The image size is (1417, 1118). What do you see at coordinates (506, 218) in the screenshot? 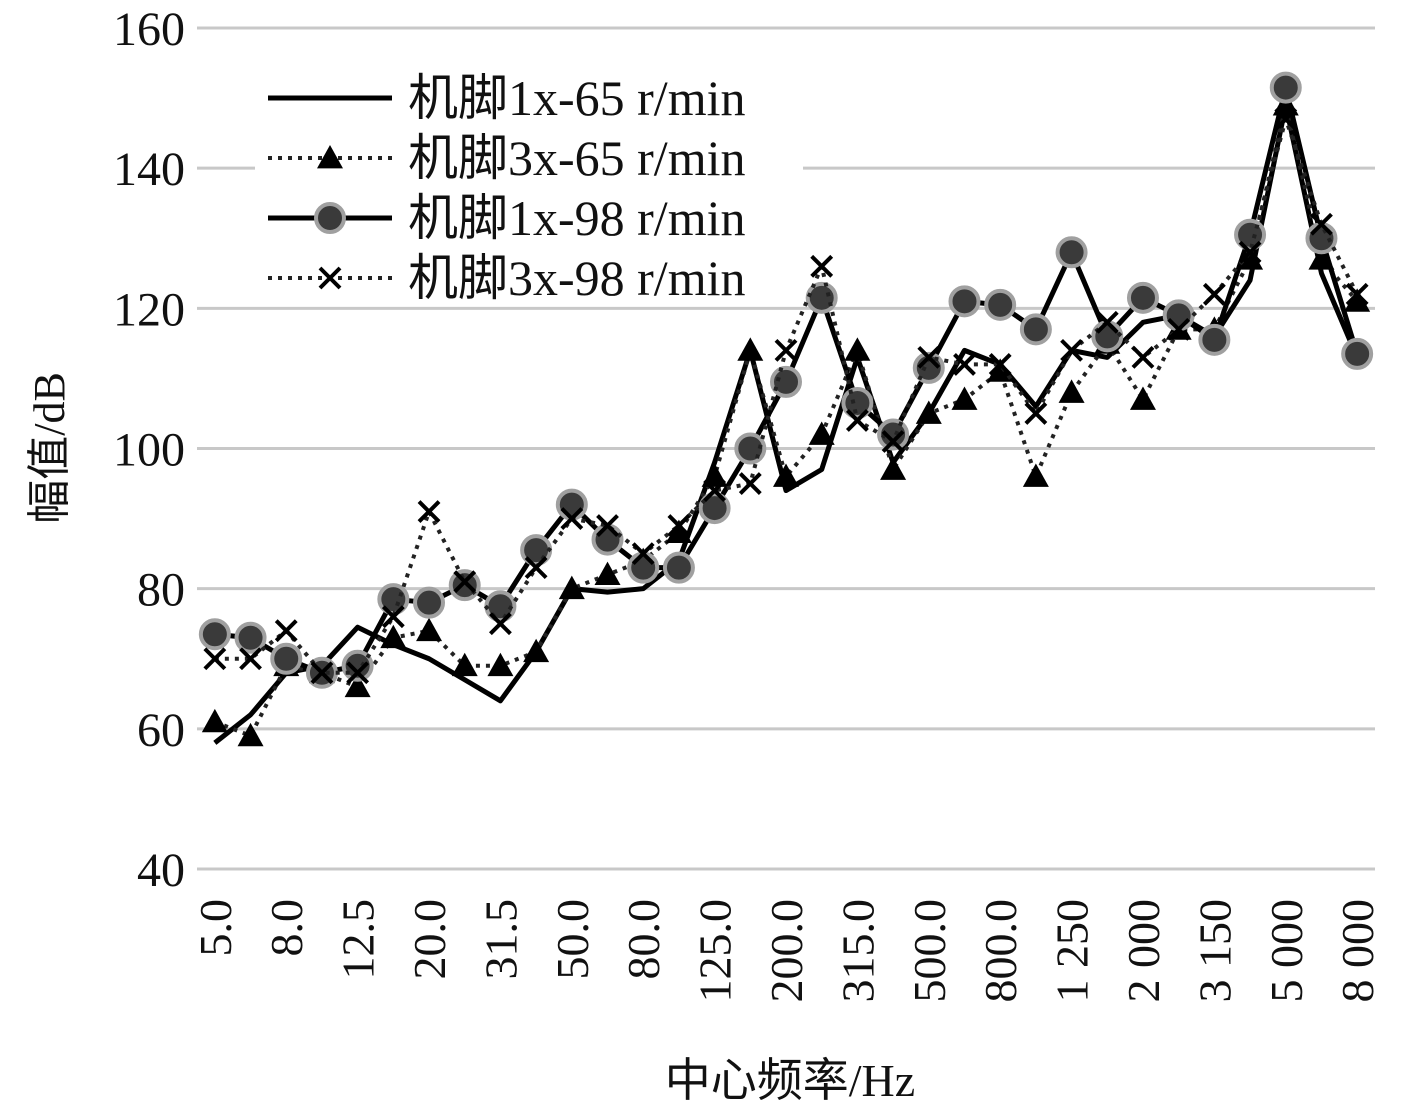
I see `legend-entry: 机脚1x-98 r/min` at bounding box center [506, 218].